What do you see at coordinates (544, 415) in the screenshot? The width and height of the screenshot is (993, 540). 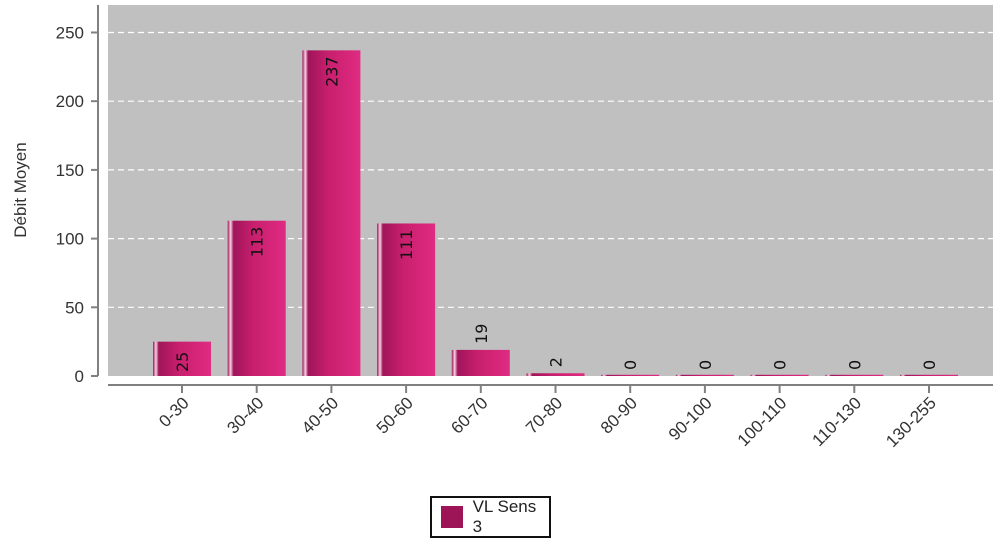 I see `x-tick-label: 70-80` at bounding box center [544, 415].